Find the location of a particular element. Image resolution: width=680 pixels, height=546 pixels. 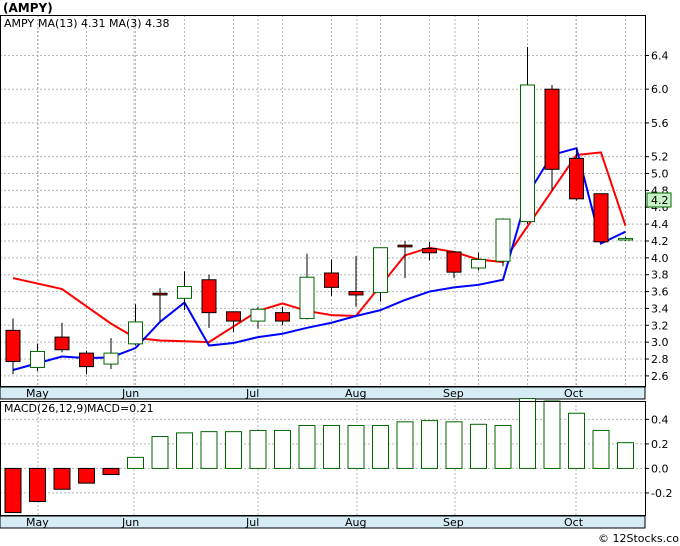

price-y-tick-label: 2.6 is located at coordinates (660, 376).